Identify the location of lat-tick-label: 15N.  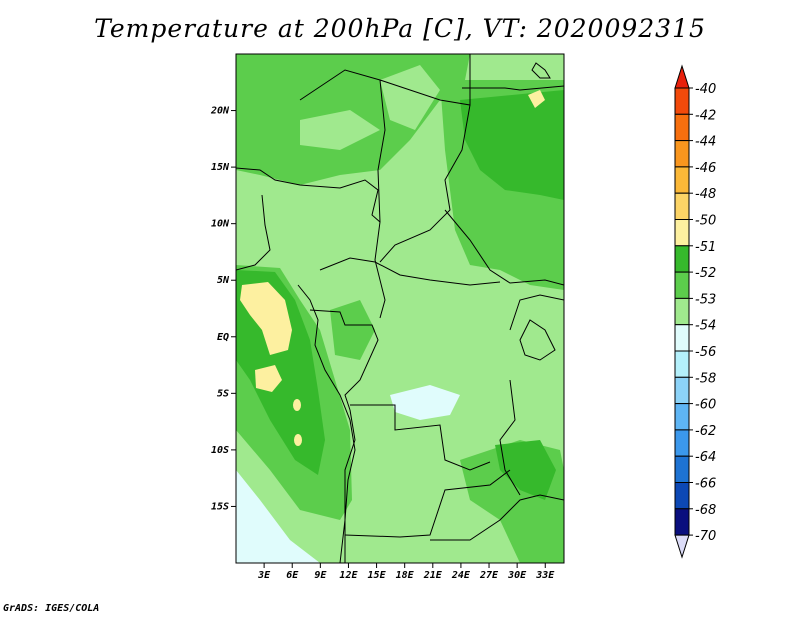
(220, 167).